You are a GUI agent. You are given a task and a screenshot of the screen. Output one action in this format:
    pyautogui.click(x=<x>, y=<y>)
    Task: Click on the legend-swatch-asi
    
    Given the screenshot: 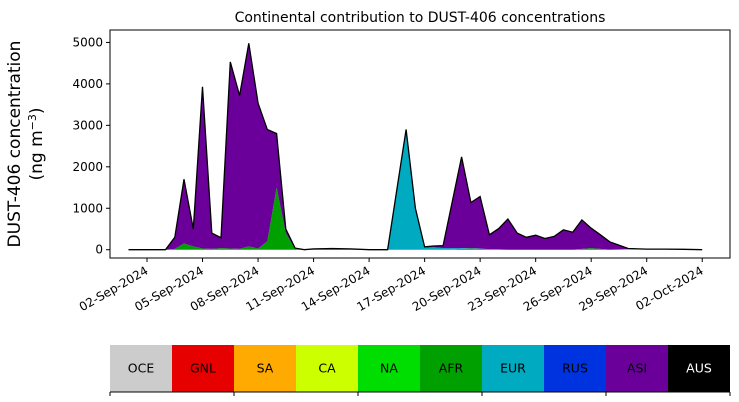 What is the action you would take?
    pyautogui.click(x=637, y=368)
    